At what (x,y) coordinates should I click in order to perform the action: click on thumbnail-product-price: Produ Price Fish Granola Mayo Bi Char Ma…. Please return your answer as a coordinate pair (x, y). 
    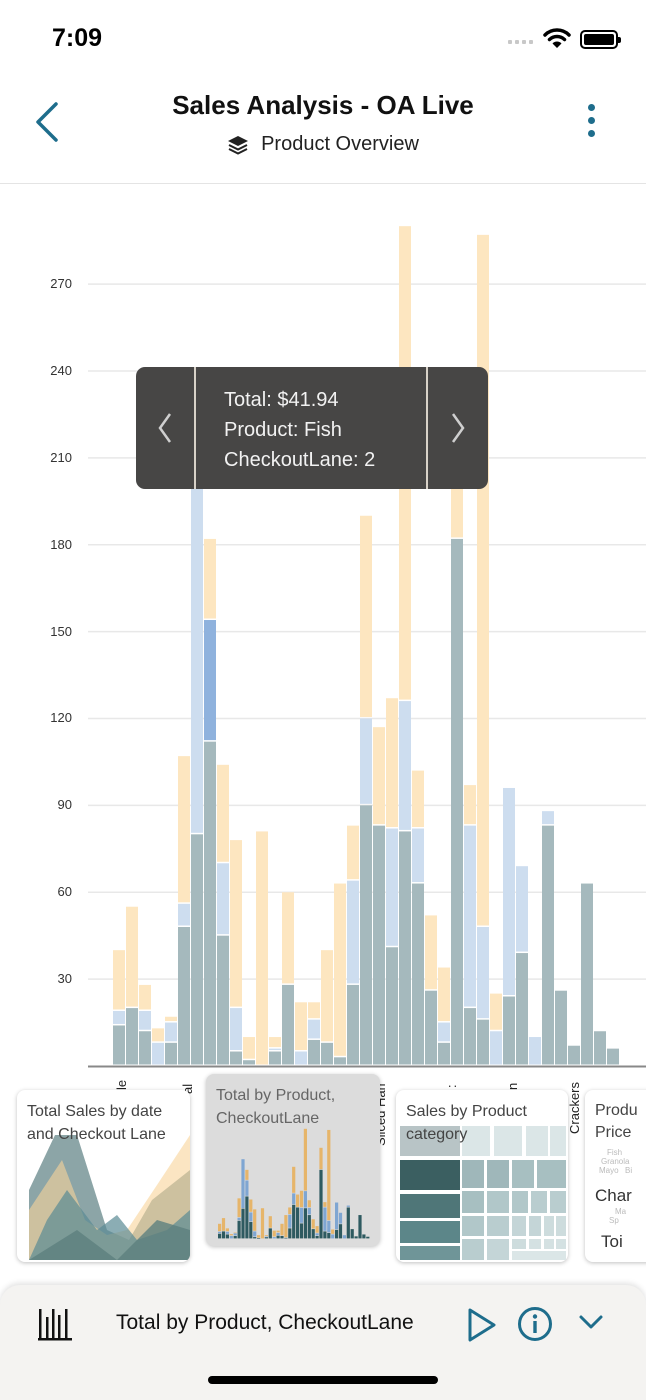
    Looking at the image, I should click on (615, 1176).